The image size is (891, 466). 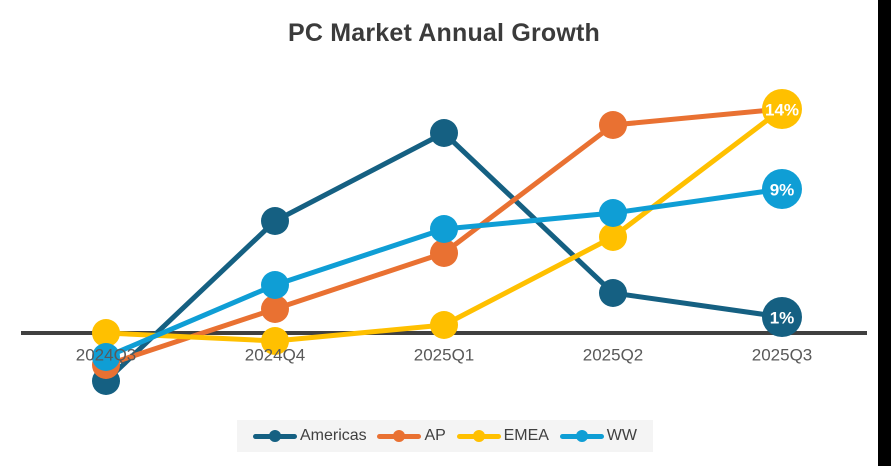 What do you see at coordinates (613, 355) in the screenshot?
I see `x-tick-label-2025q2: 2025Q2` at bounding box center [613, 355].